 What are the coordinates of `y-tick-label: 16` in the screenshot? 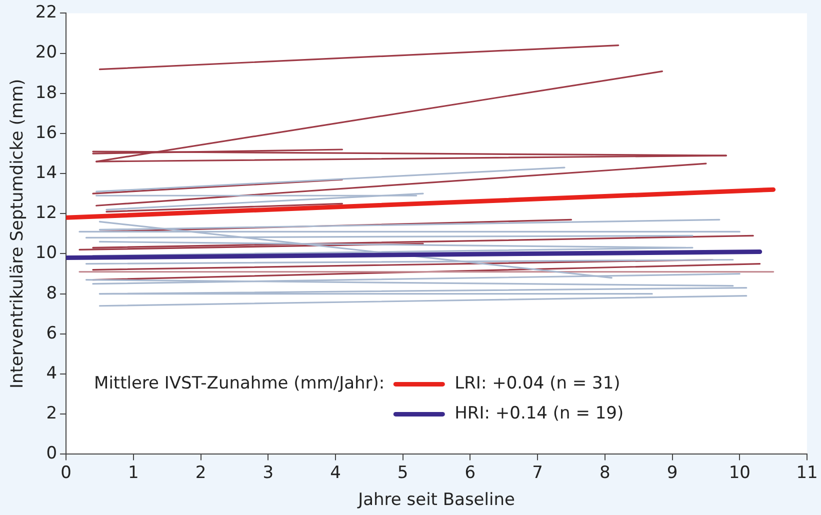 It's located at (46, 132).